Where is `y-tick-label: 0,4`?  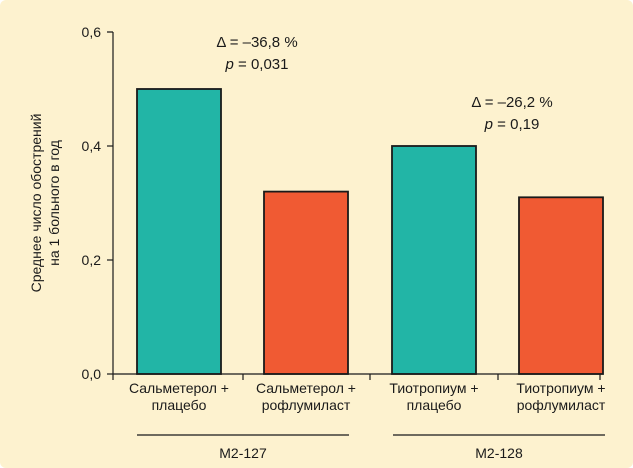
y-tick-label: 0,4 is located at coordinates (92, 146).